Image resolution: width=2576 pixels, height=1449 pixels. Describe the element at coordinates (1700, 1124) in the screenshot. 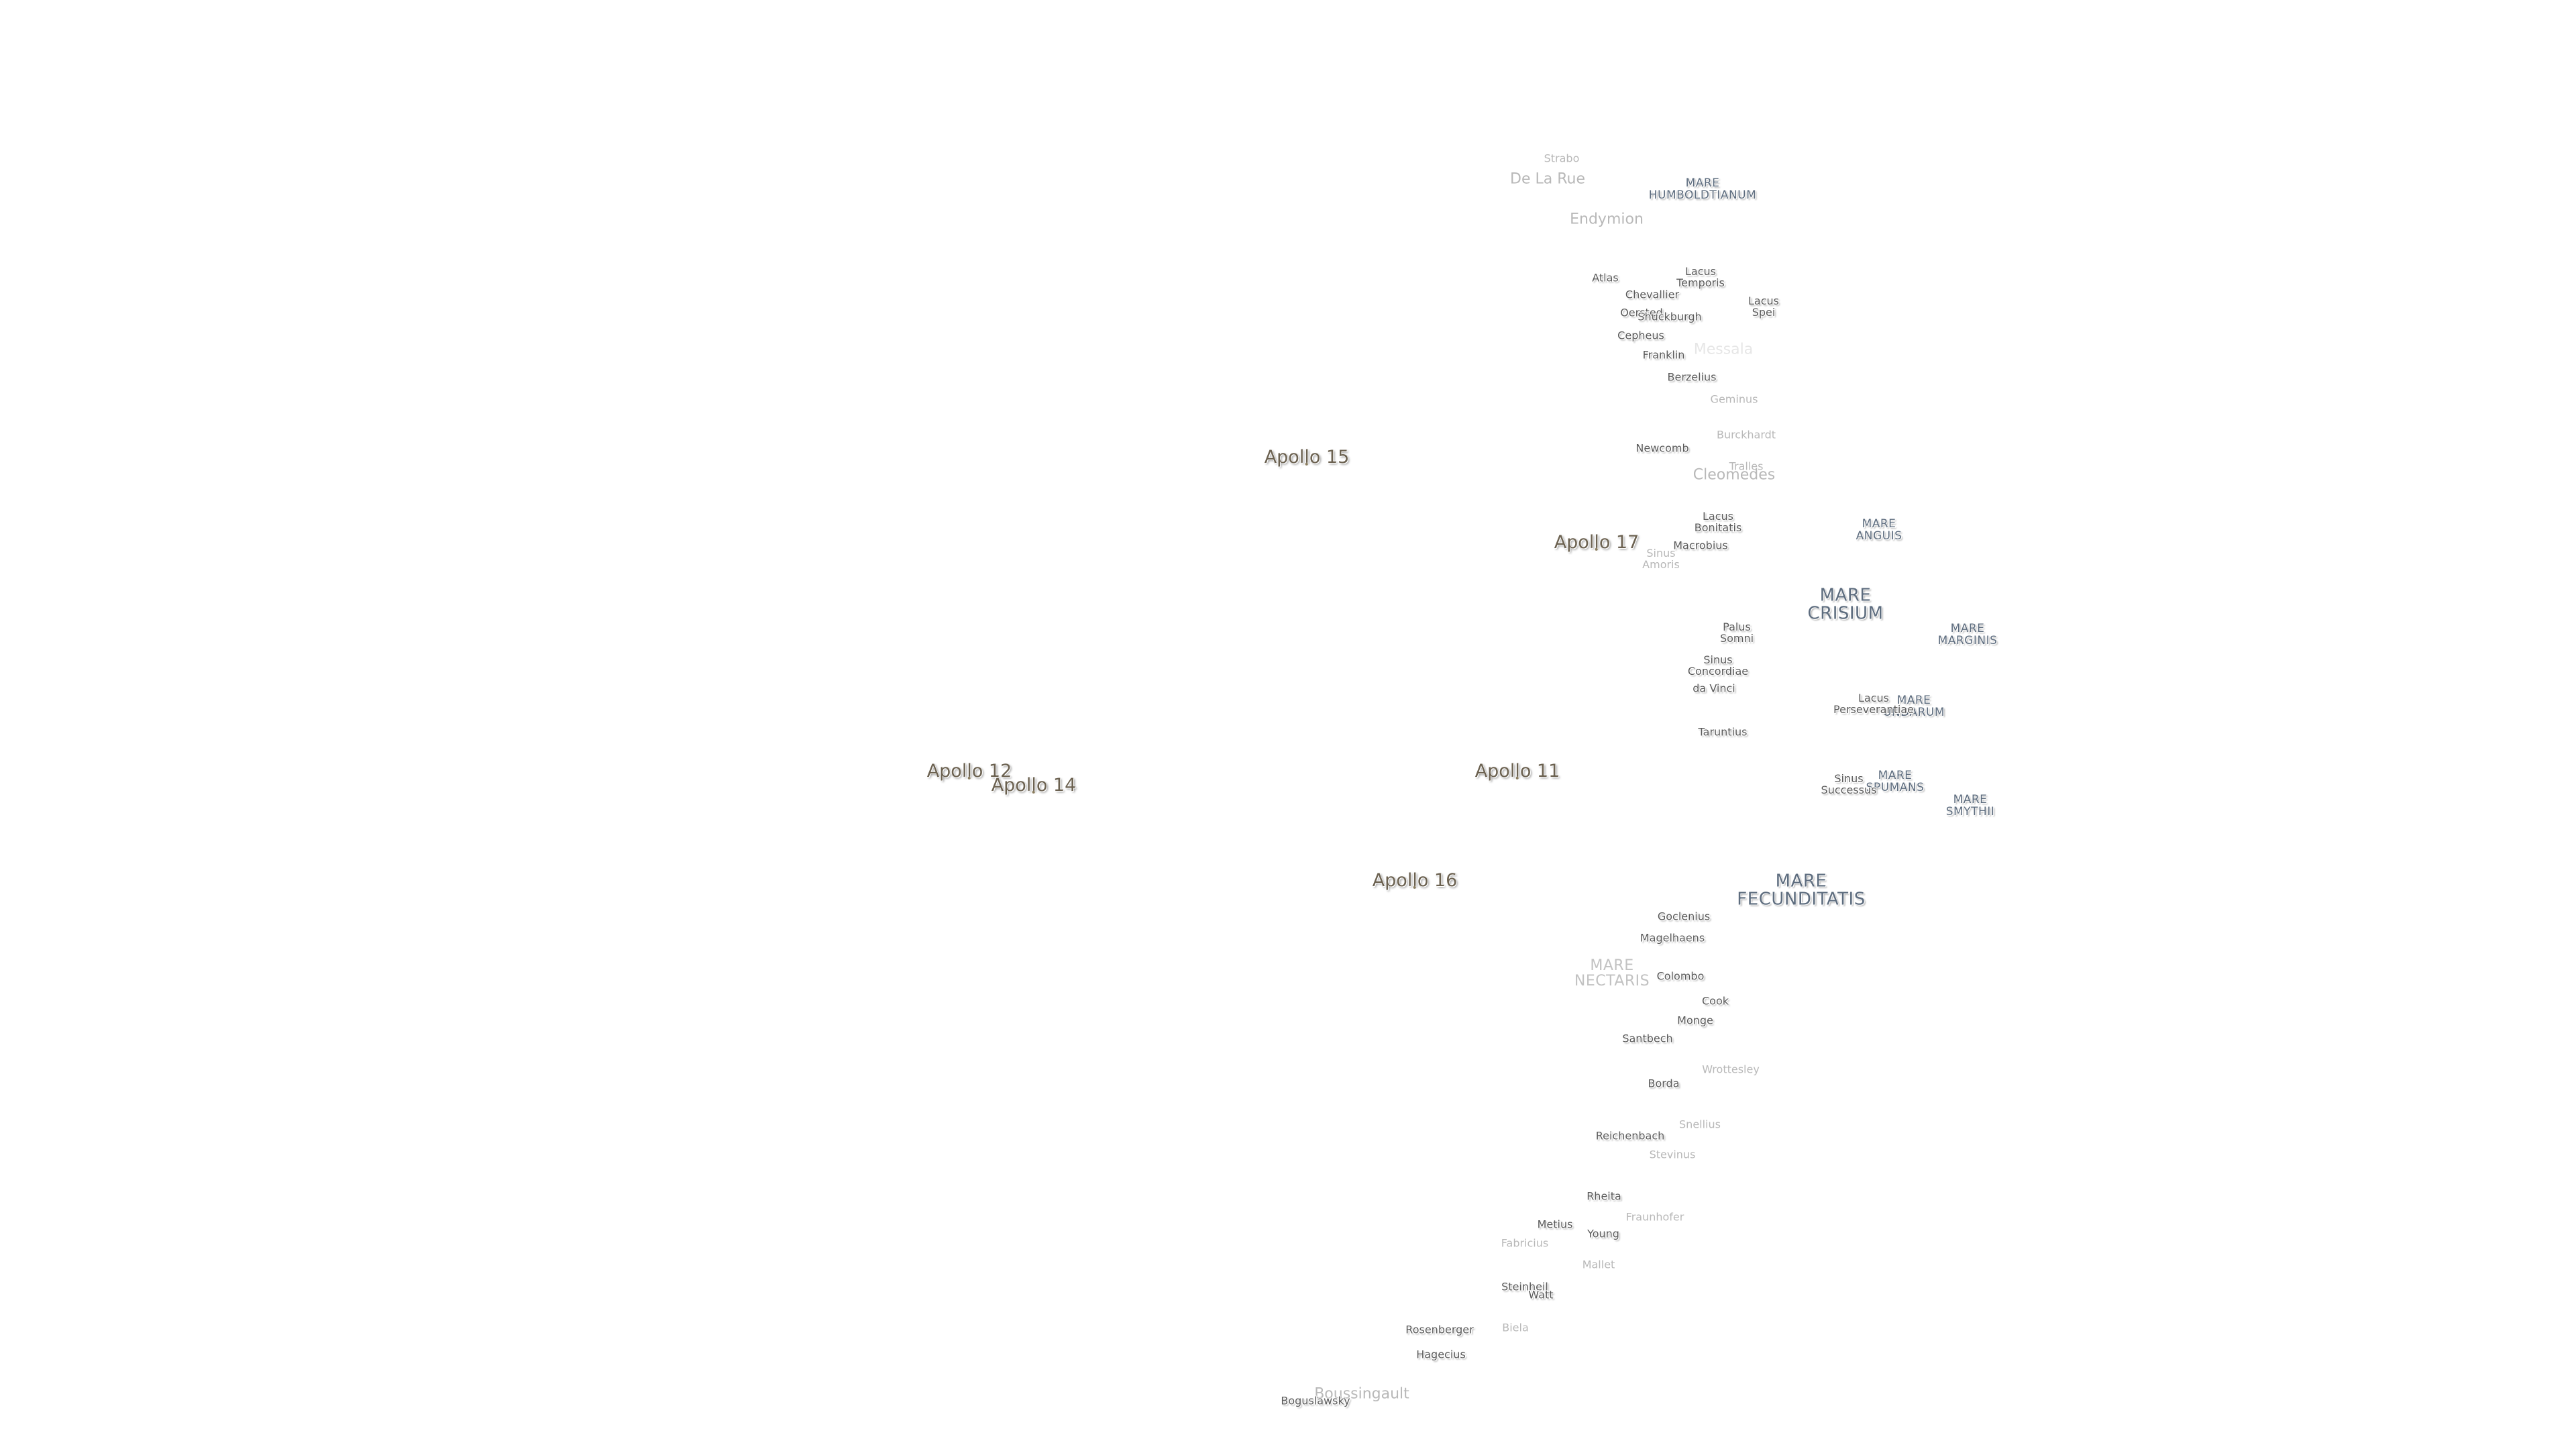

I see `crater-snellius-label: Snellius` at that location.